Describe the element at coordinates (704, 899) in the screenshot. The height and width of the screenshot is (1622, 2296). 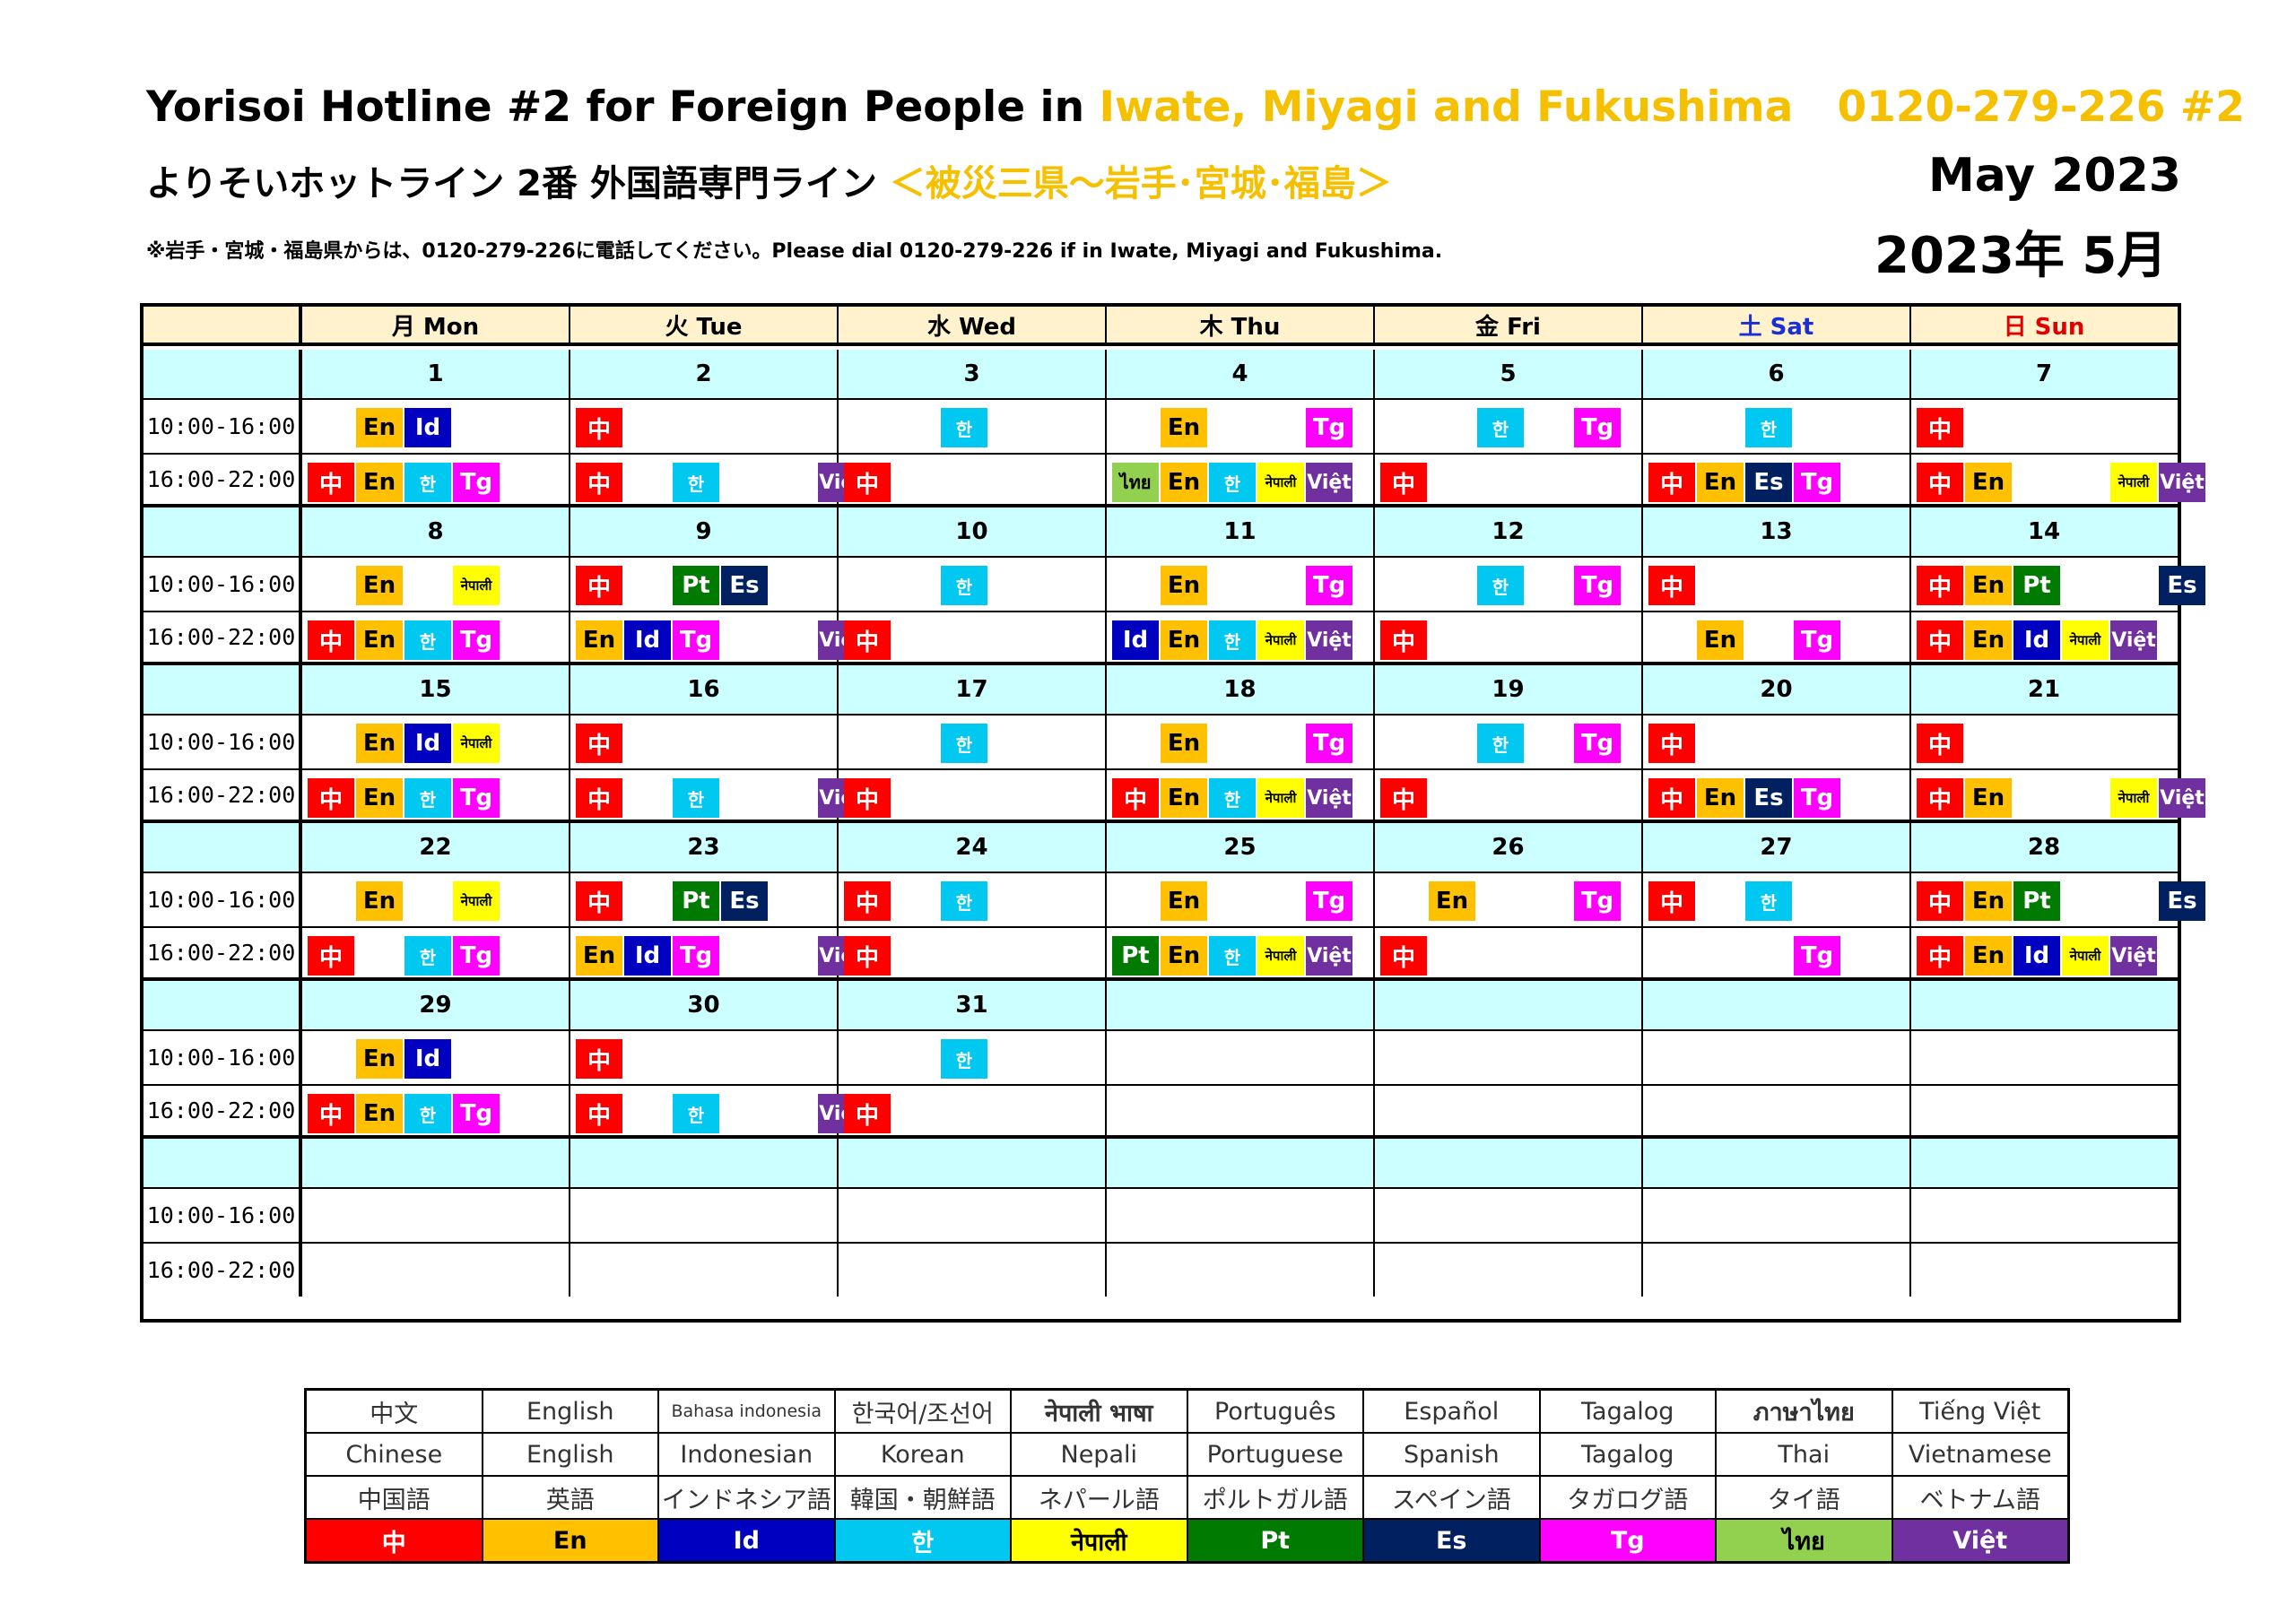
I see `schedule-cell: 中 Pt Es` at that location.